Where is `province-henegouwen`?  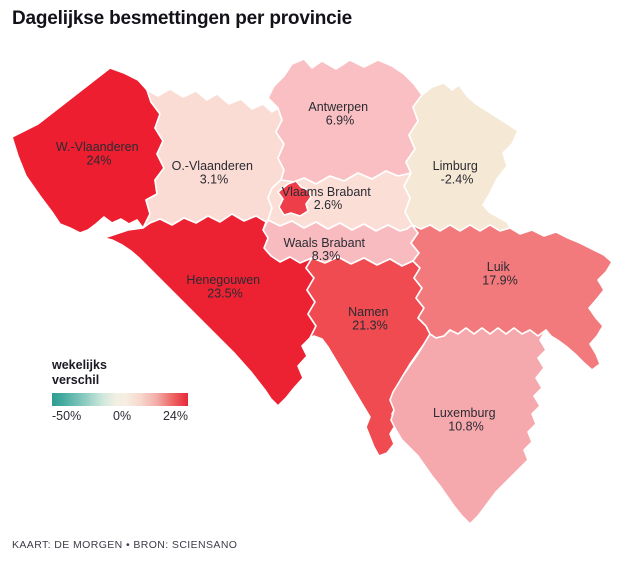
province-henegouwen is located at coordinates (210, 310).